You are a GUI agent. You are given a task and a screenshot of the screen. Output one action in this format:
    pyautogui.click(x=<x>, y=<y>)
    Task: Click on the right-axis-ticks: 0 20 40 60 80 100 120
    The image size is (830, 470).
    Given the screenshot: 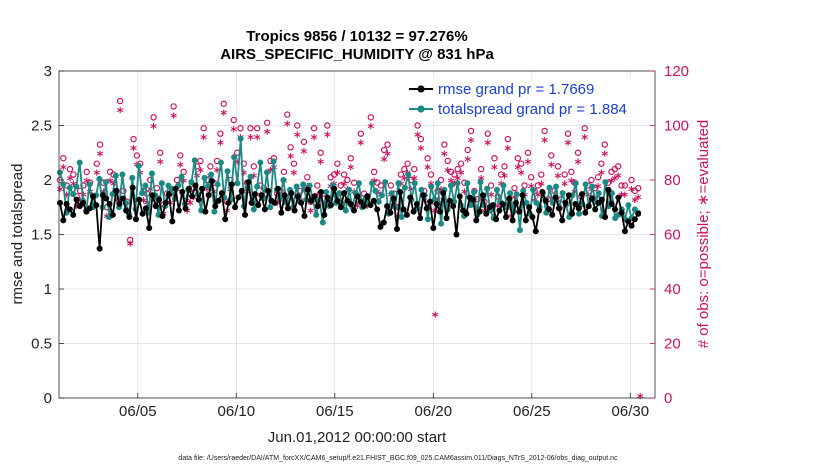 What is the action you would take?
    pyautogui.click(x=669, y=235)
    